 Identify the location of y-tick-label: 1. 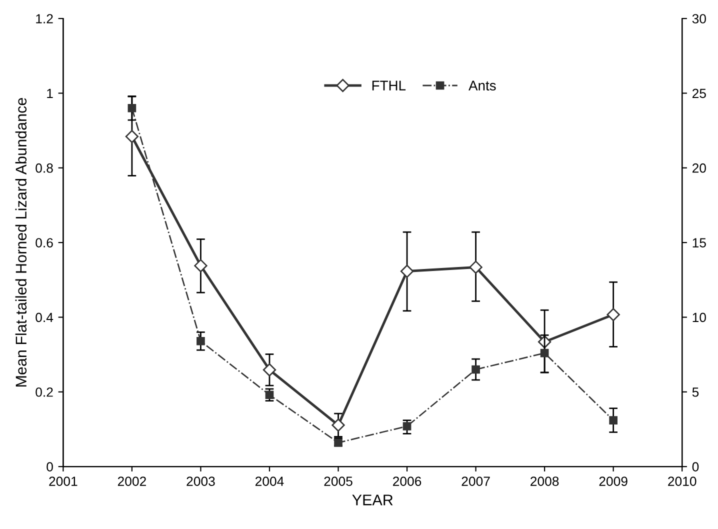
(50, 93).